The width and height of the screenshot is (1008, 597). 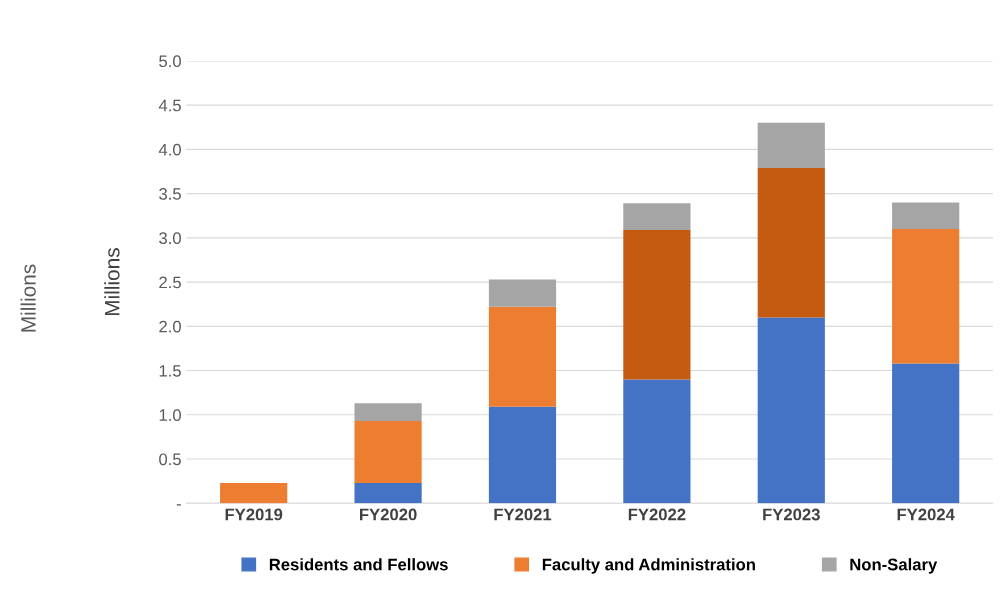 I want to click on legend-label: Faculty and Administration, so click(x=648, y=566).